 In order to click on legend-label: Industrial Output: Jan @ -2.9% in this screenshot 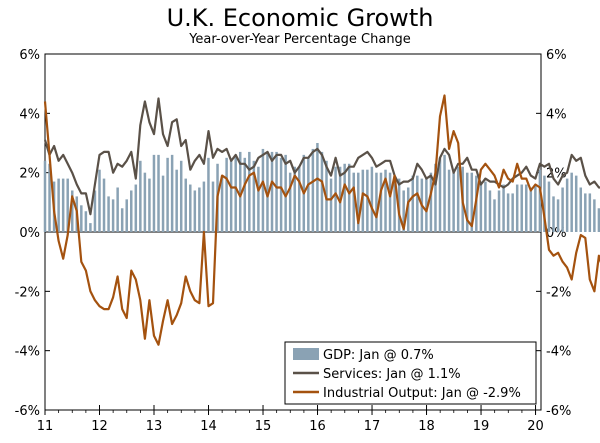, I will do `click(422, 393)`.